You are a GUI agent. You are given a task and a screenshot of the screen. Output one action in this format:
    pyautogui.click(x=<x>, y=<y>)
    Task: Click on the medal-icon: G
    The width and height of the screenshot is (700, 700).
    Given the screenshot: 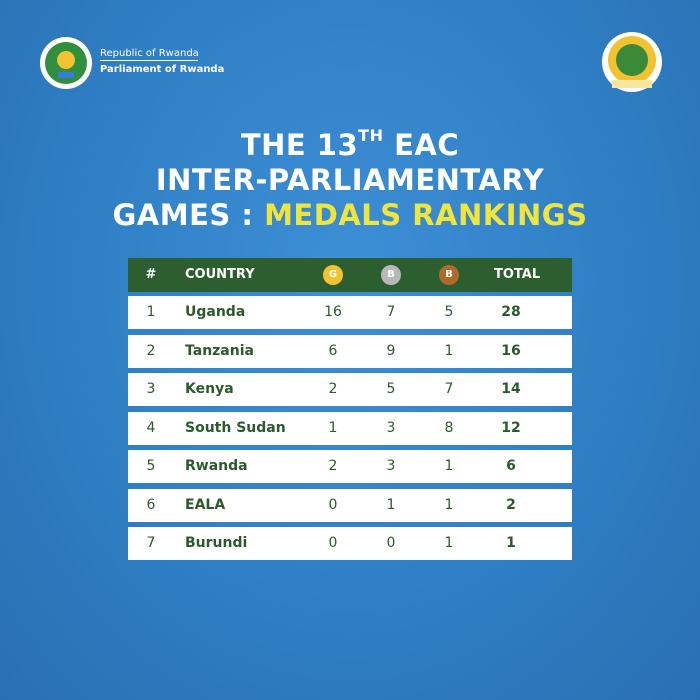 What is the action you would take?
    pyautogui.click(x=333, y=274)
    